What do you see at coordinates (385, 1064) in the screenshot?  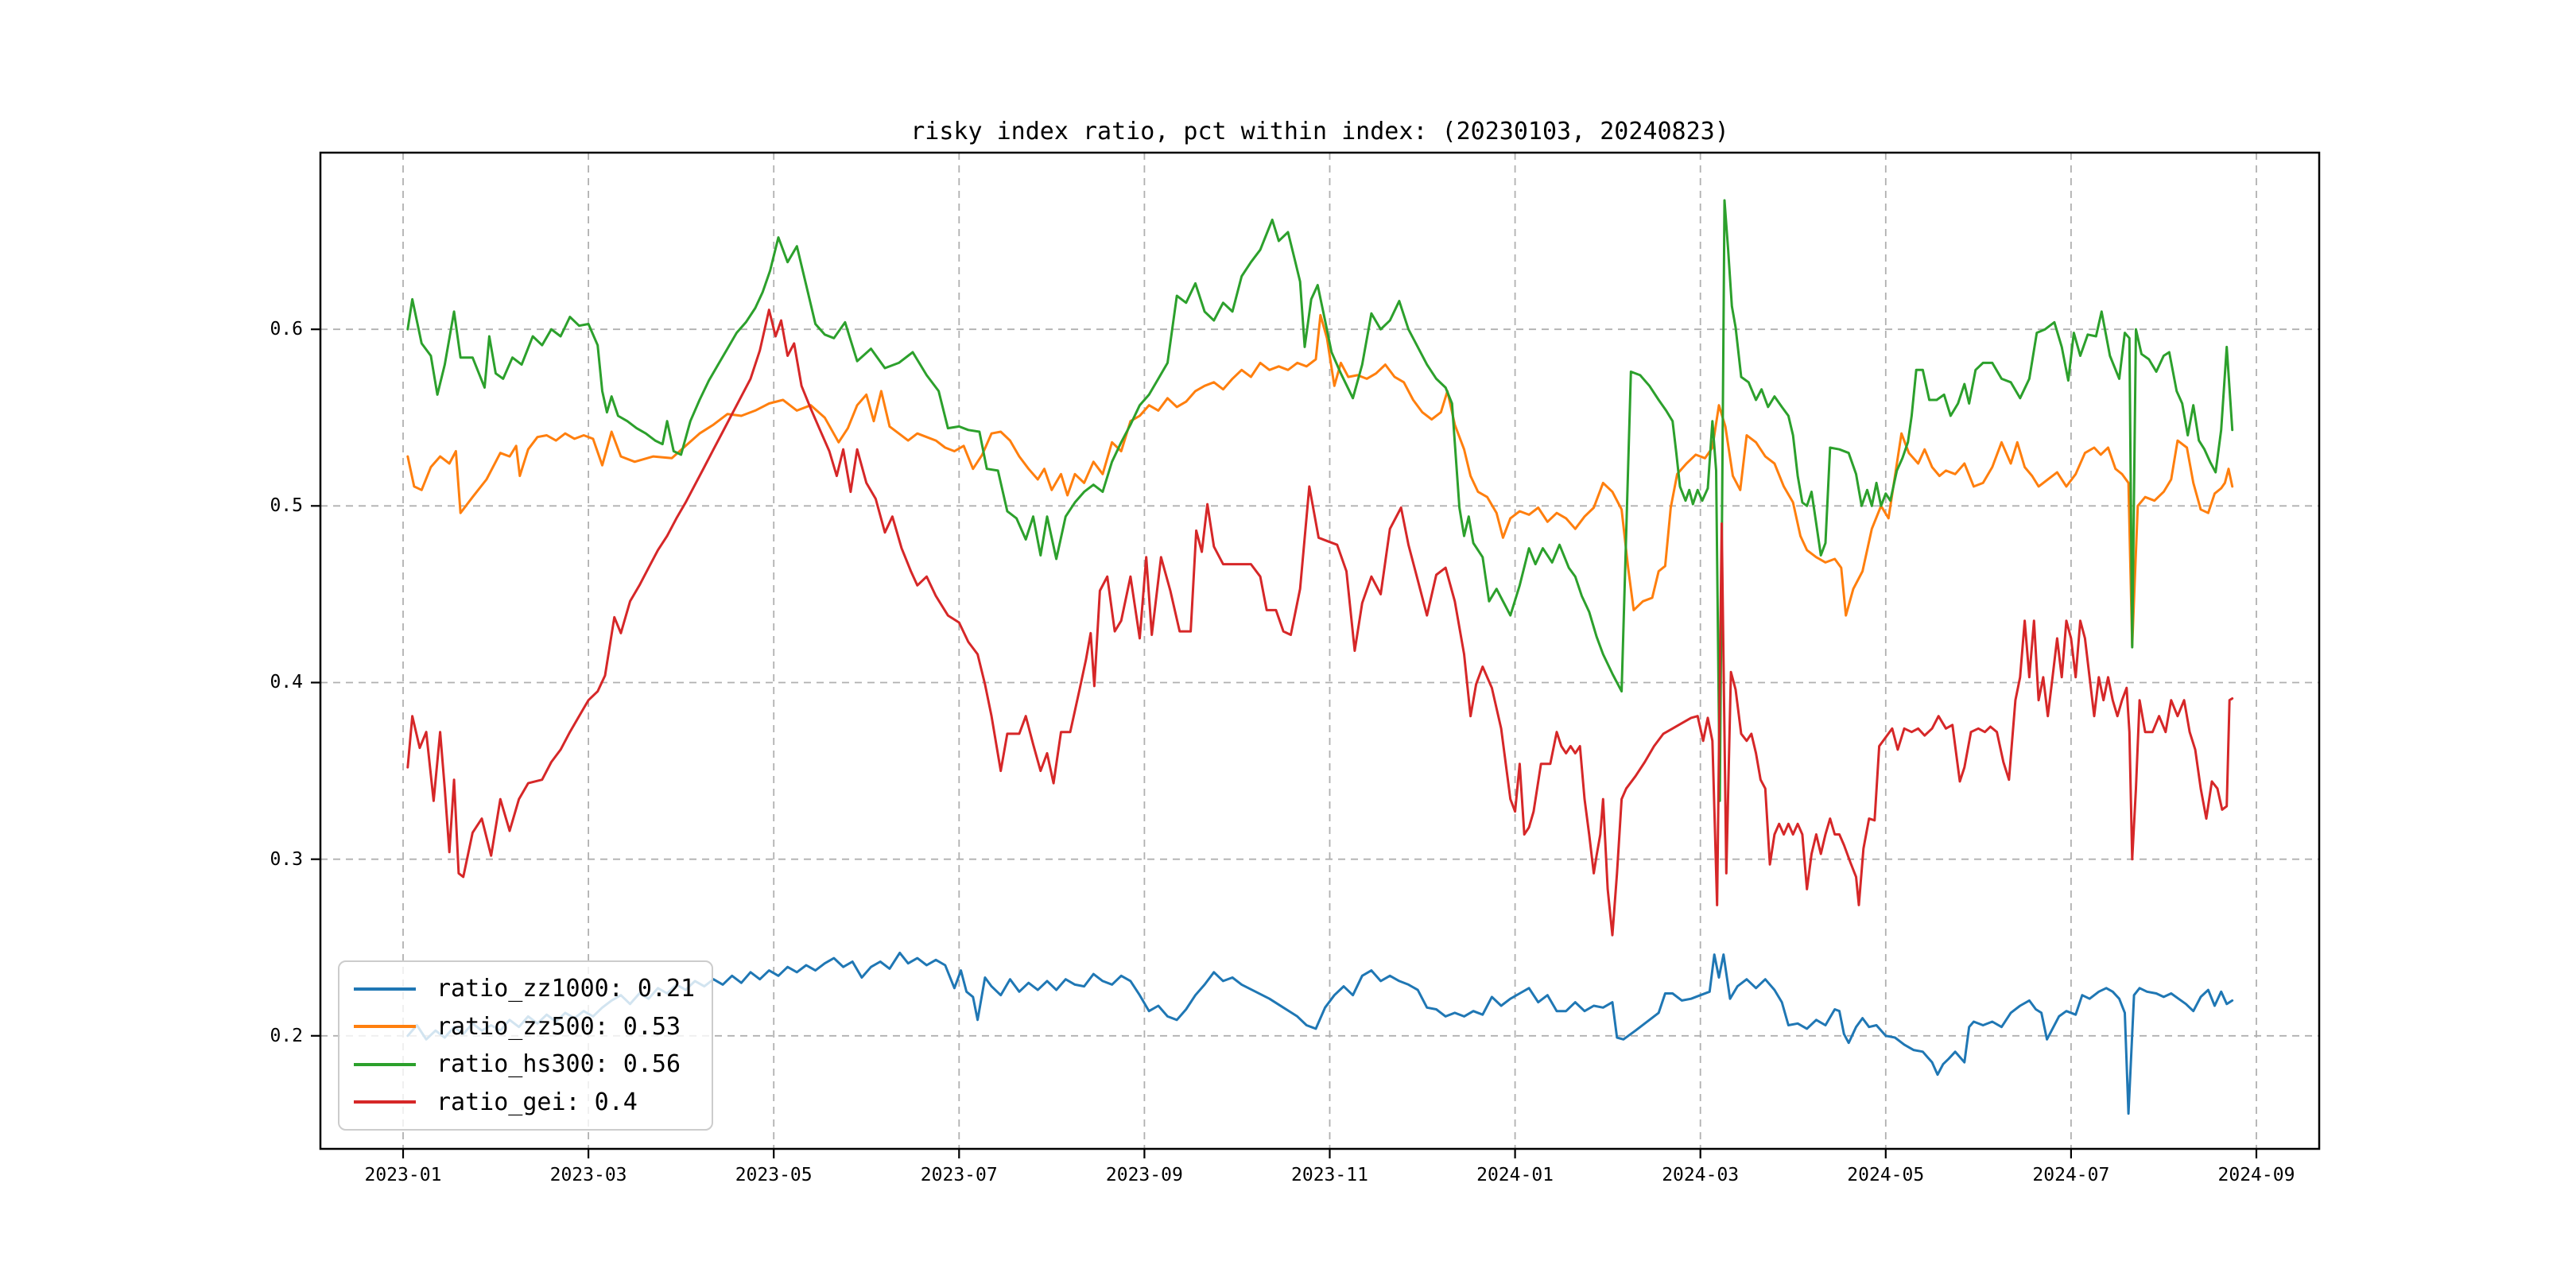 I see `legend-swatch-ratio_hs300` at bounding box center [385, 1064].